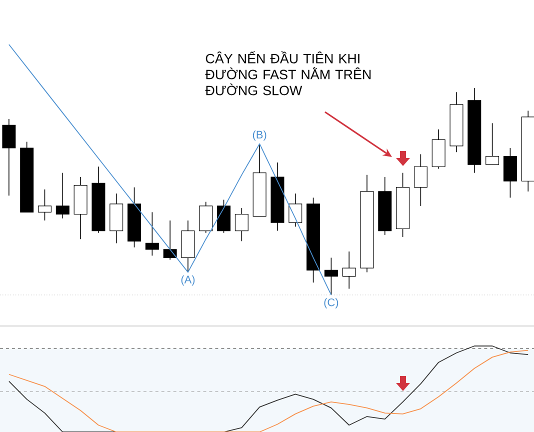  Describe the element at coordinates (331, 303) in the screenshot. I see `text: (C)` at that location.